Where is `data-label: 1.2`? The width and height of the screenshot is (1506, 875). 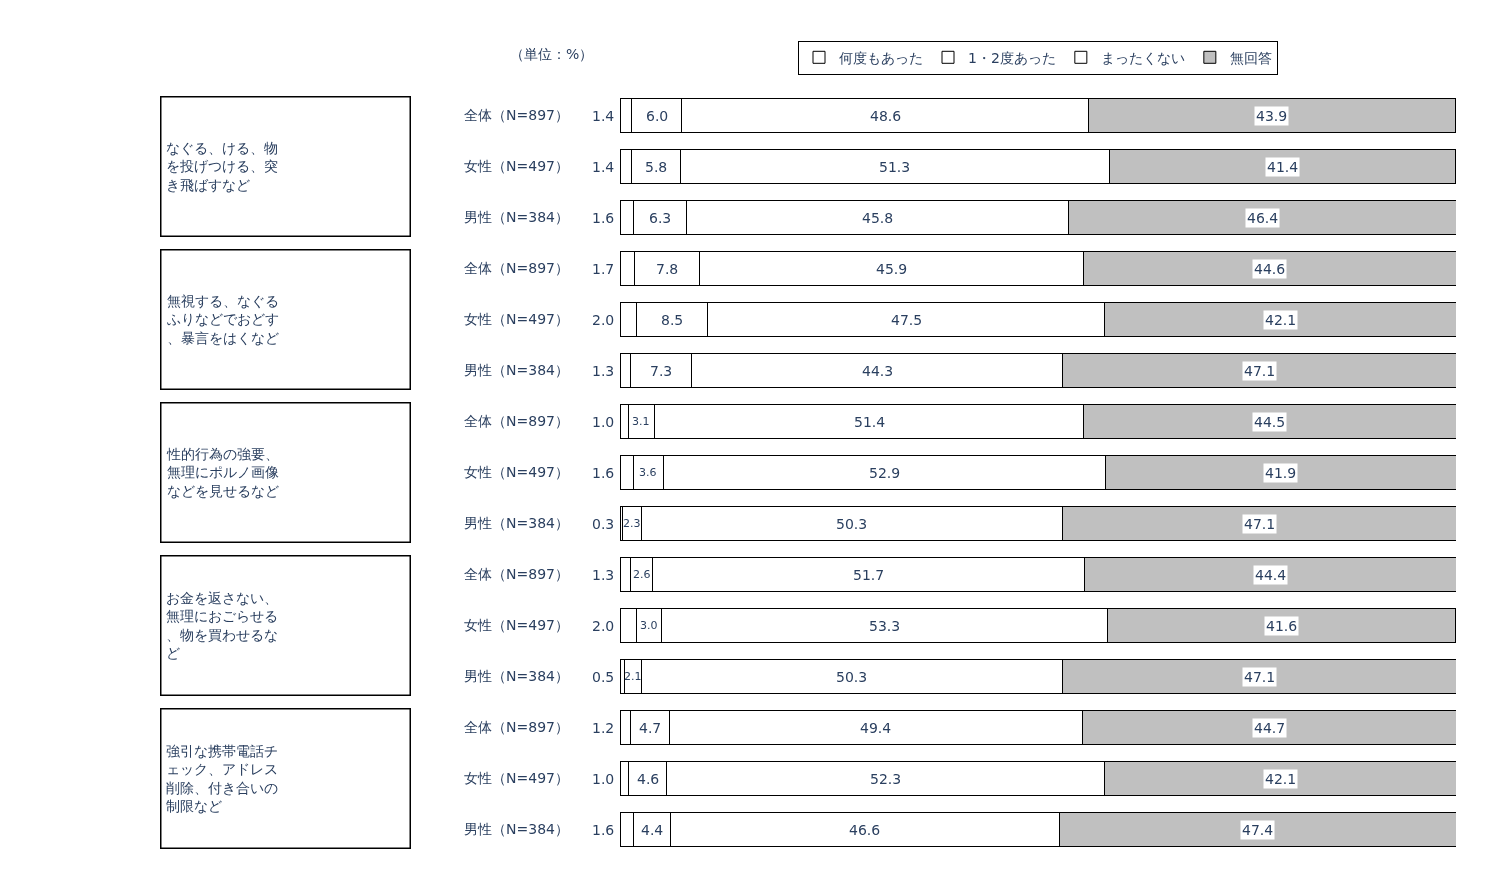
data-label: 1.2 is located at coordinates (603, 728).